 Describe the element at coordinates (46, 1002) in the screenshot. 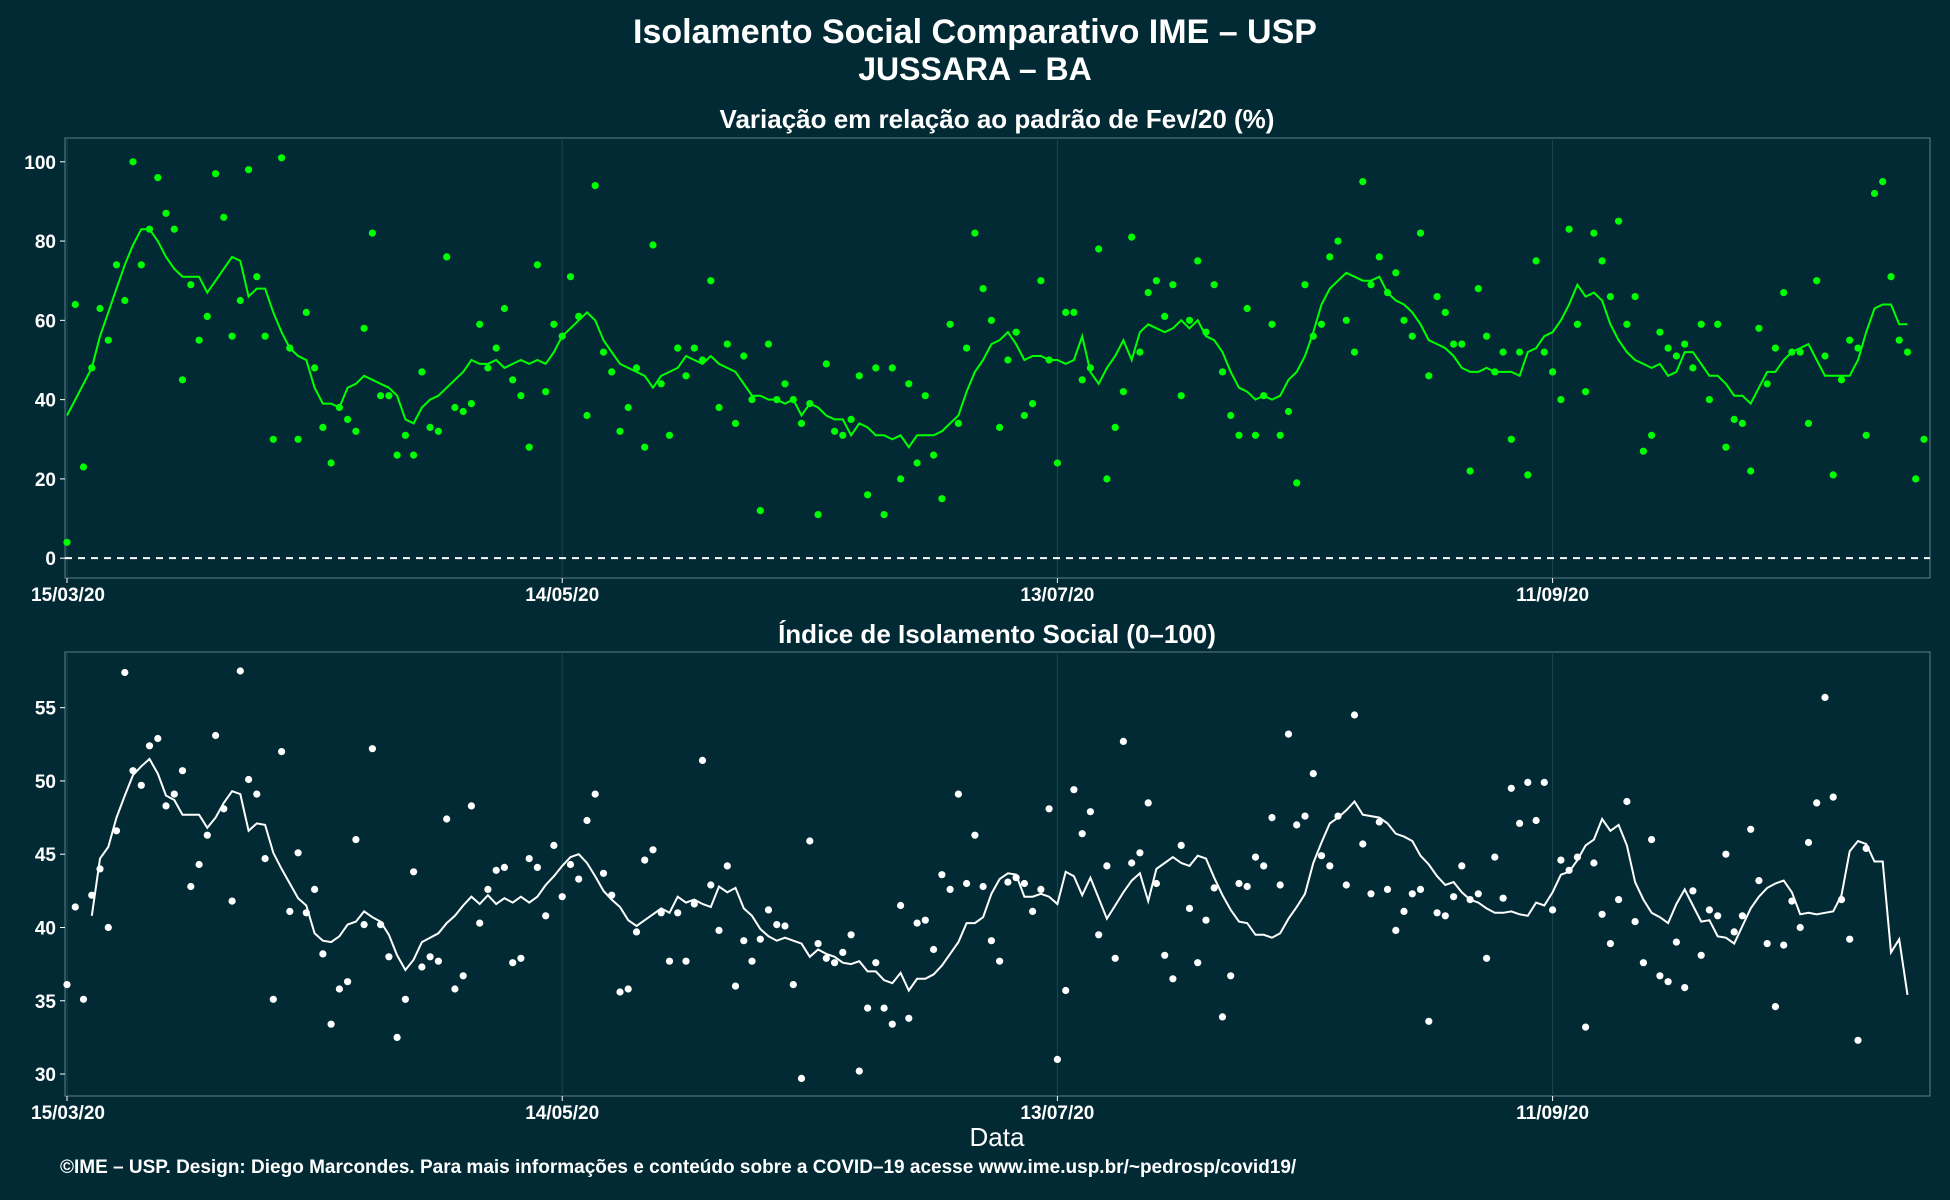

I see `y-tick-label: 35` at that location.